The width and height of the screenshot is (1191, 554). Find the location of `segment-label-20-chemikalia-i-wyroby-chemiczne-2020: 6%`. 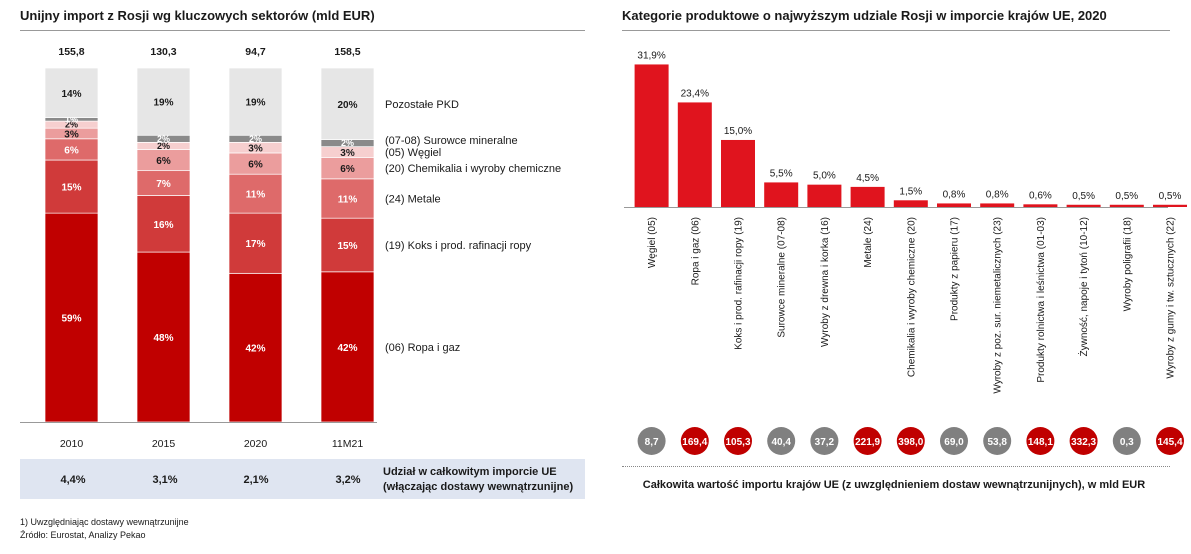

segment-label-20-chemikalia-i-wyroby-chemiczne-2020: 6% is located at coordinates (255, 165).